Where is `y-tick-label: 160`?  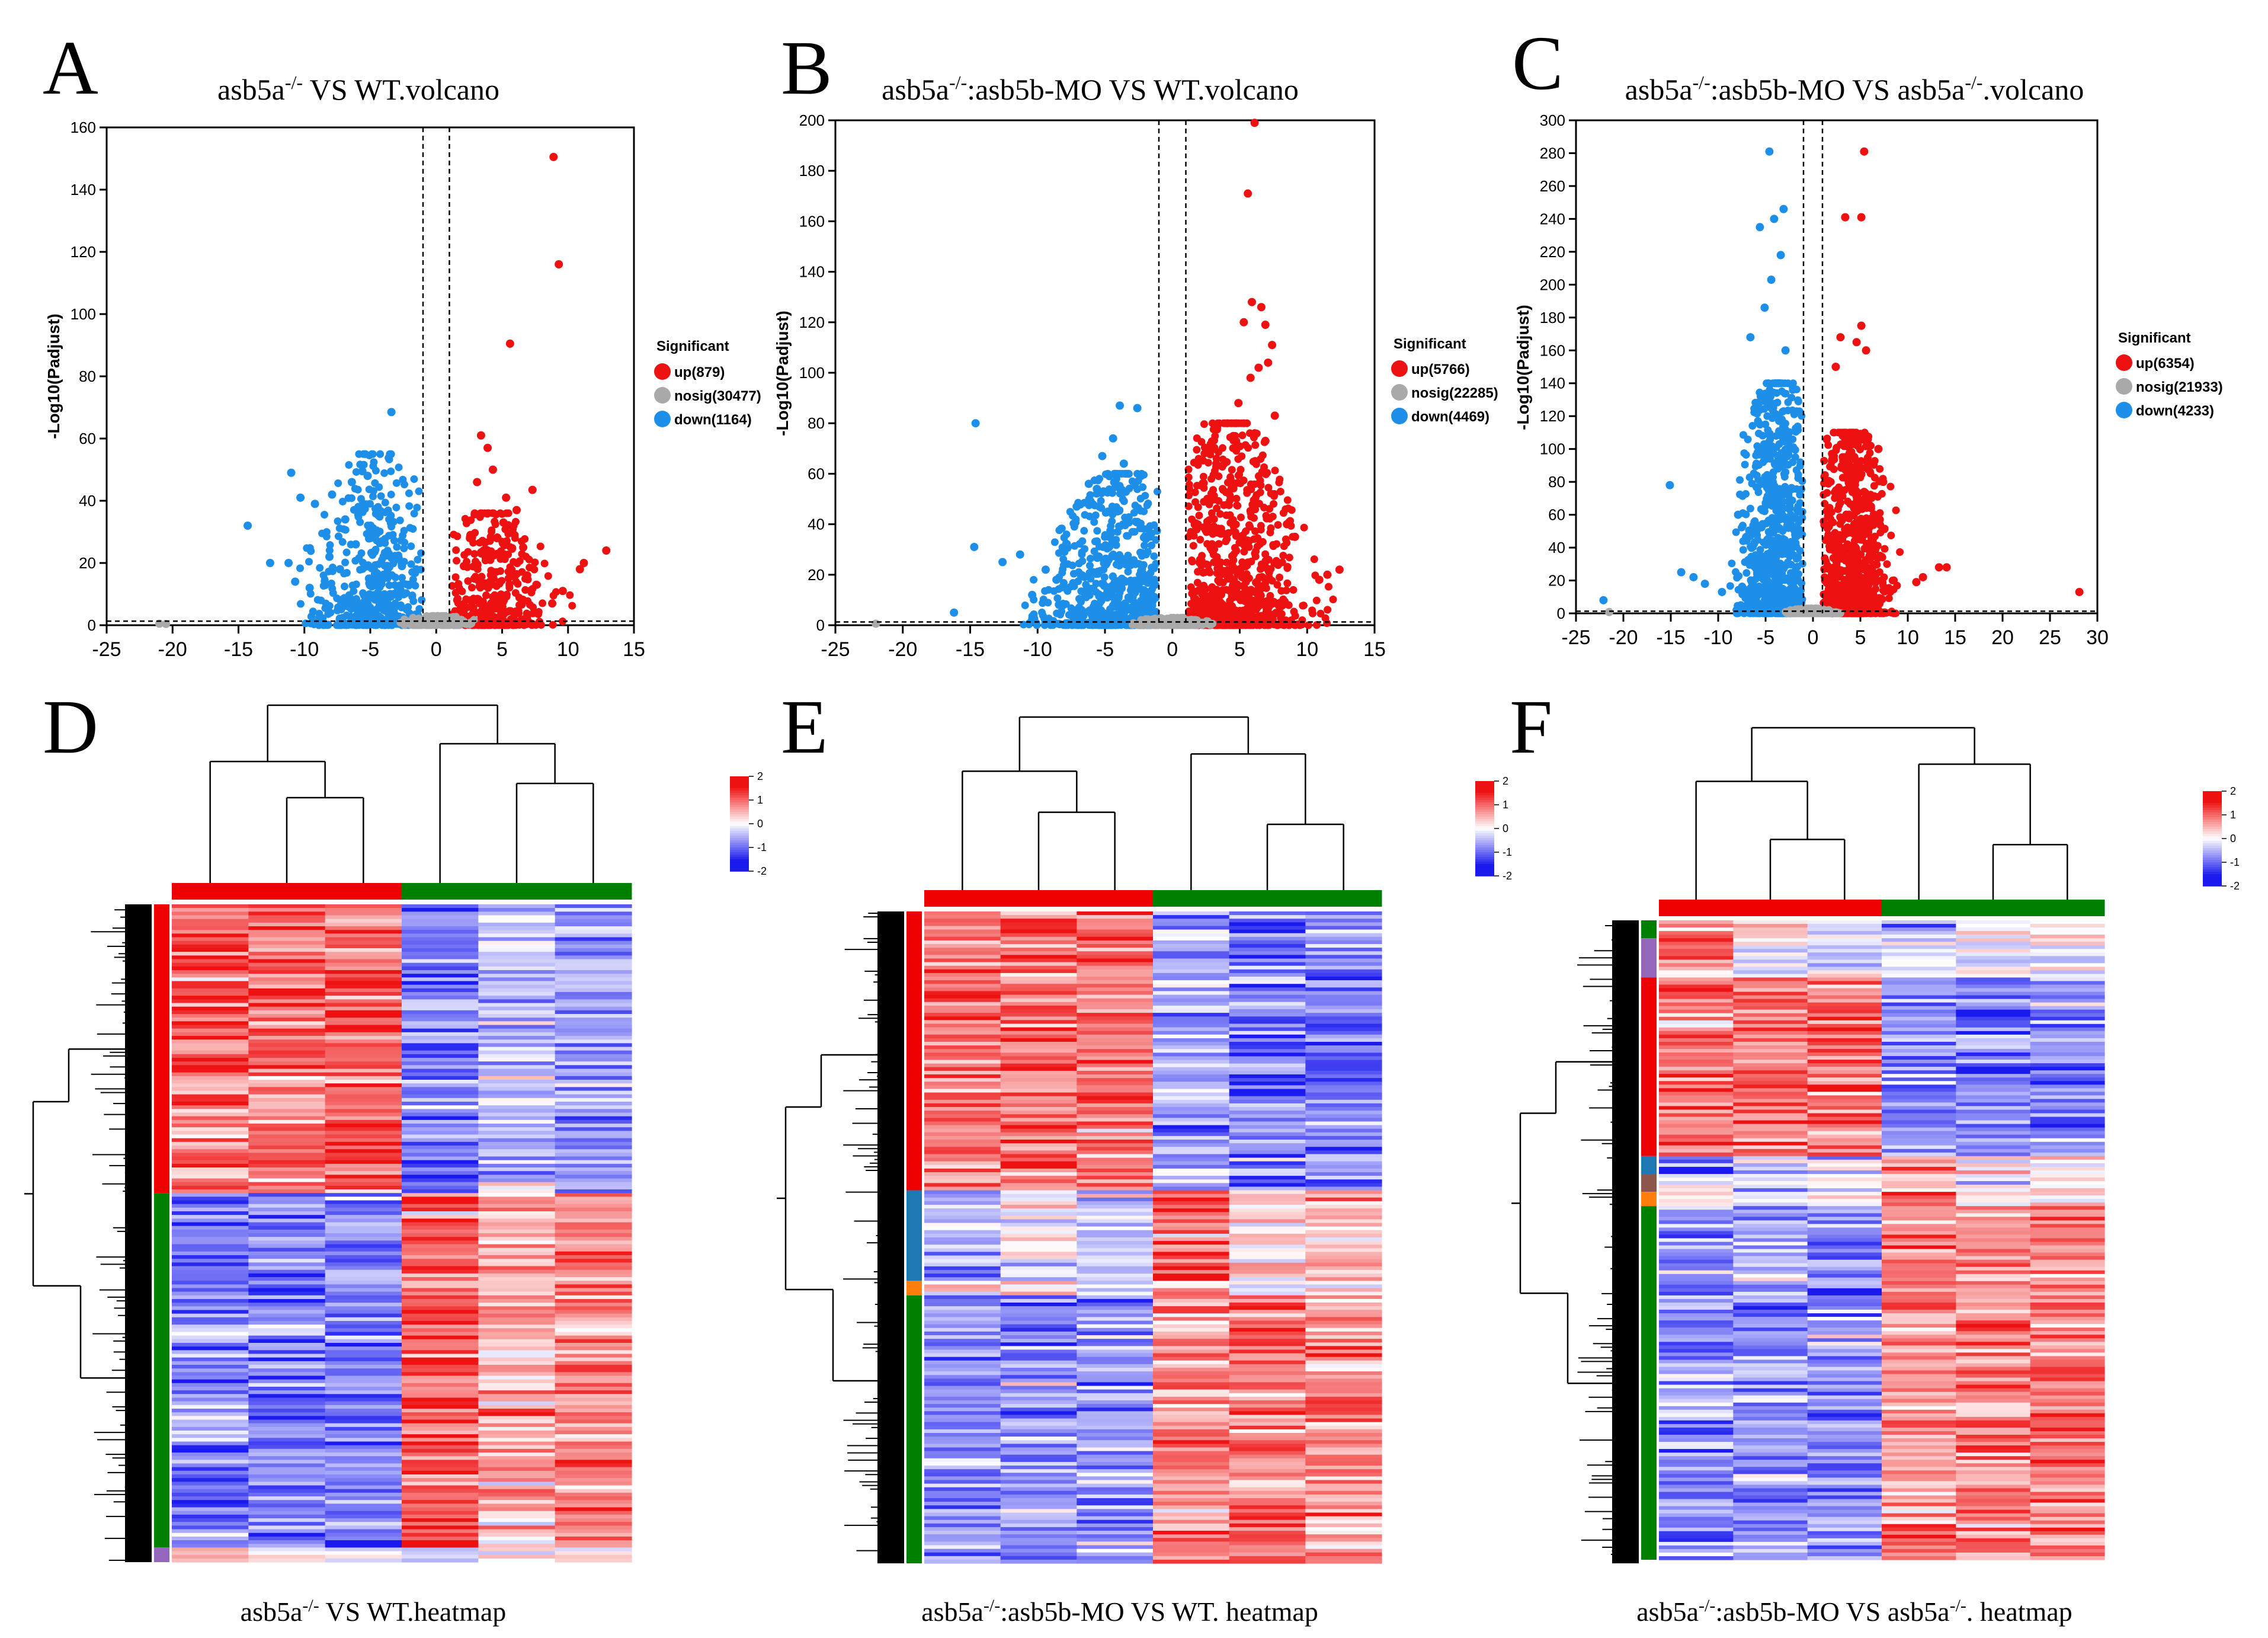 y-tick-label: 160 is located at coordinates (812, 221).